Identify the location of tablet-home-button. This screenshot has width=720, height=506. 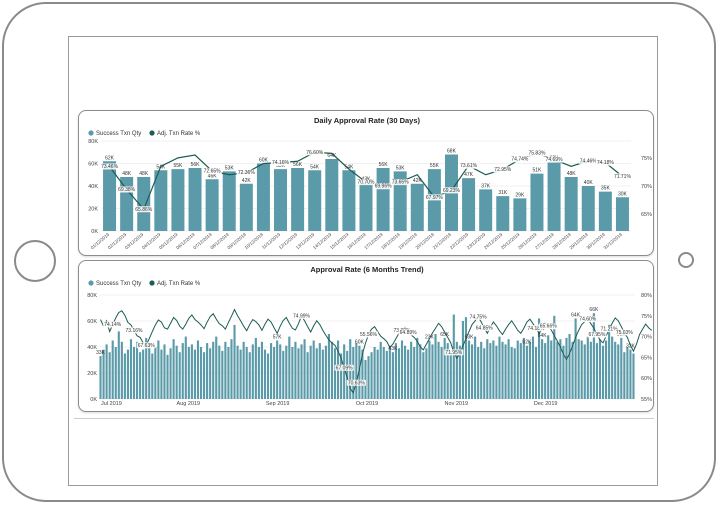
(35, 261).